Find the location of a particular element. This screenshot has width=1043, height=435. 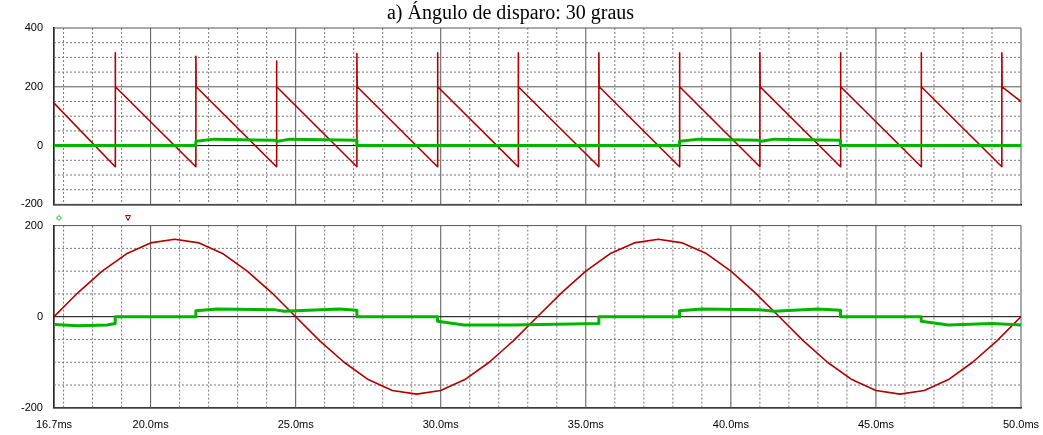

x-tick-label: 50.0ms is located at coordinates (1021, 424).